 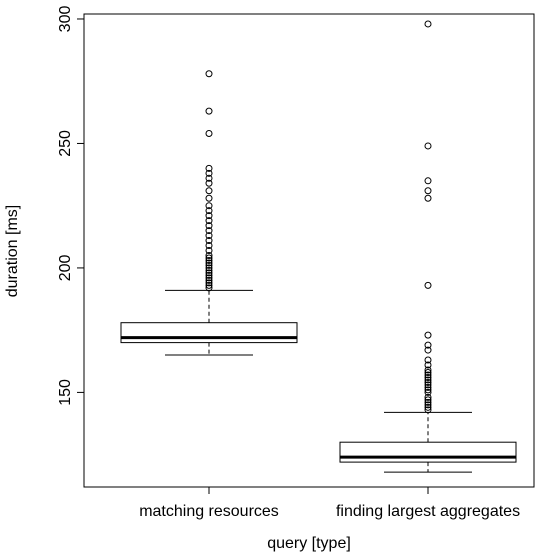 I want to click on x-axis-label: query [type], so click(x=309, y=543).